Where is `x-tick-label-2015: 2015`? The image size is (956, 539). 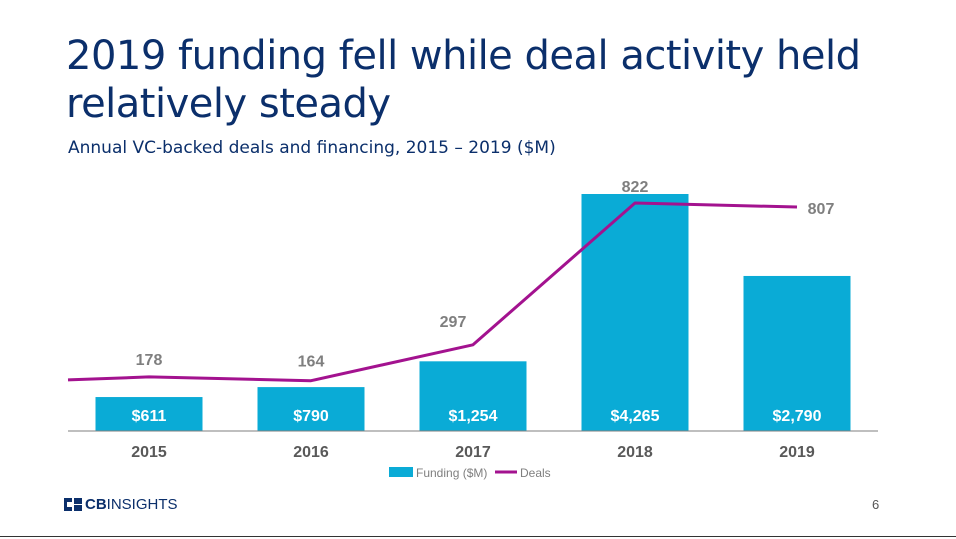
x-tick-label-2015: 2015 is located at coordinates (149, 452).